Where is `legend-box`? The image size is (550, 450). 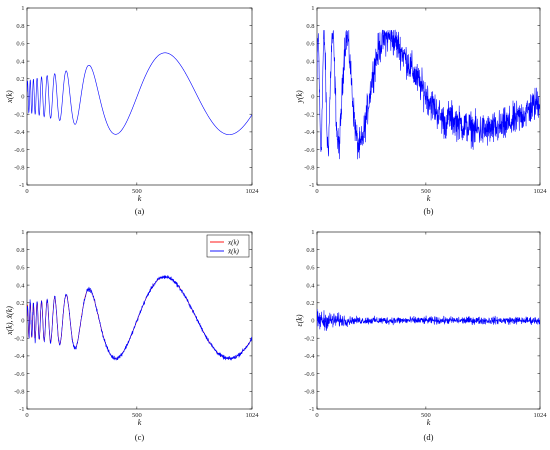
legend-box is located at coordinates (228, 246).